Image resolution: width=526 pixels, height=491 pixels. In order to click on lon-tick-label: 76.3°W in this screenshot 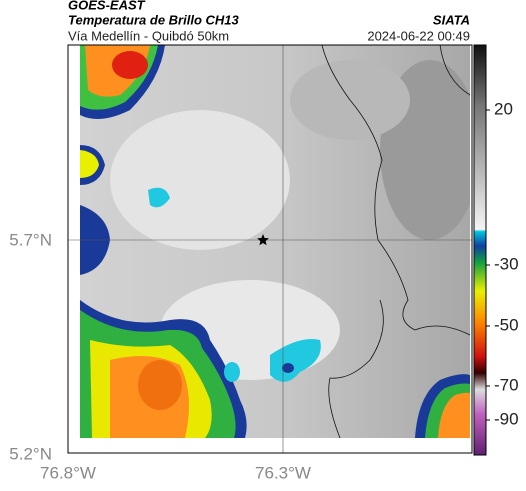, I will do `click(283, 472)`.